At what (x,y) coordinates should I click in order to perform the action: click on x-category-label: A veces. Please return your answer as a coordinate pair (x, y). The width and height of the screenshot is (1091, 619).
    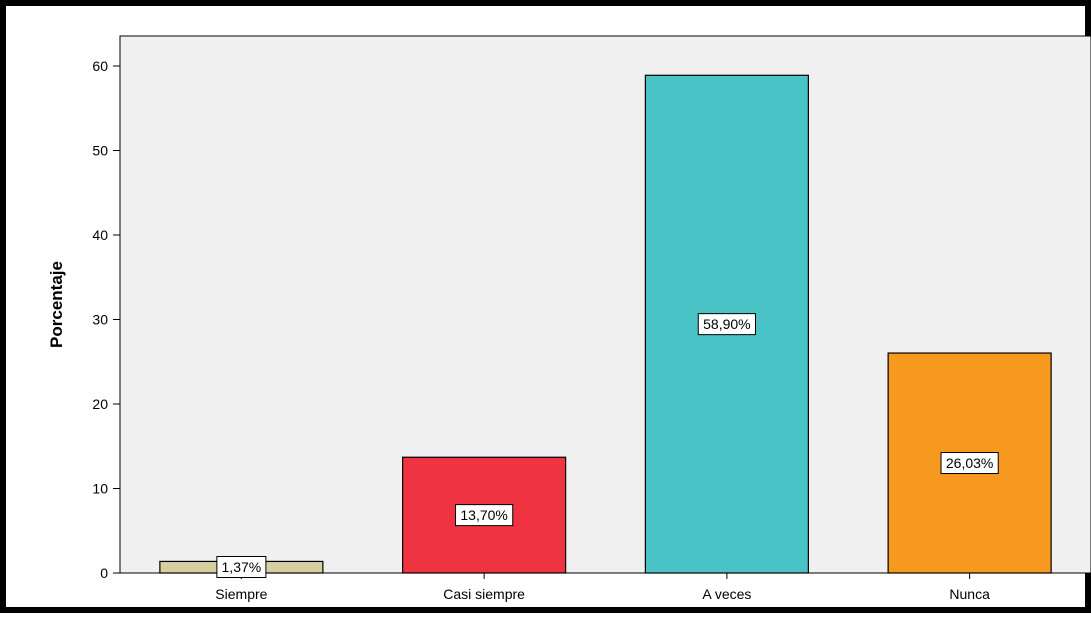
    Looking at the image, I should click on (726, 594).